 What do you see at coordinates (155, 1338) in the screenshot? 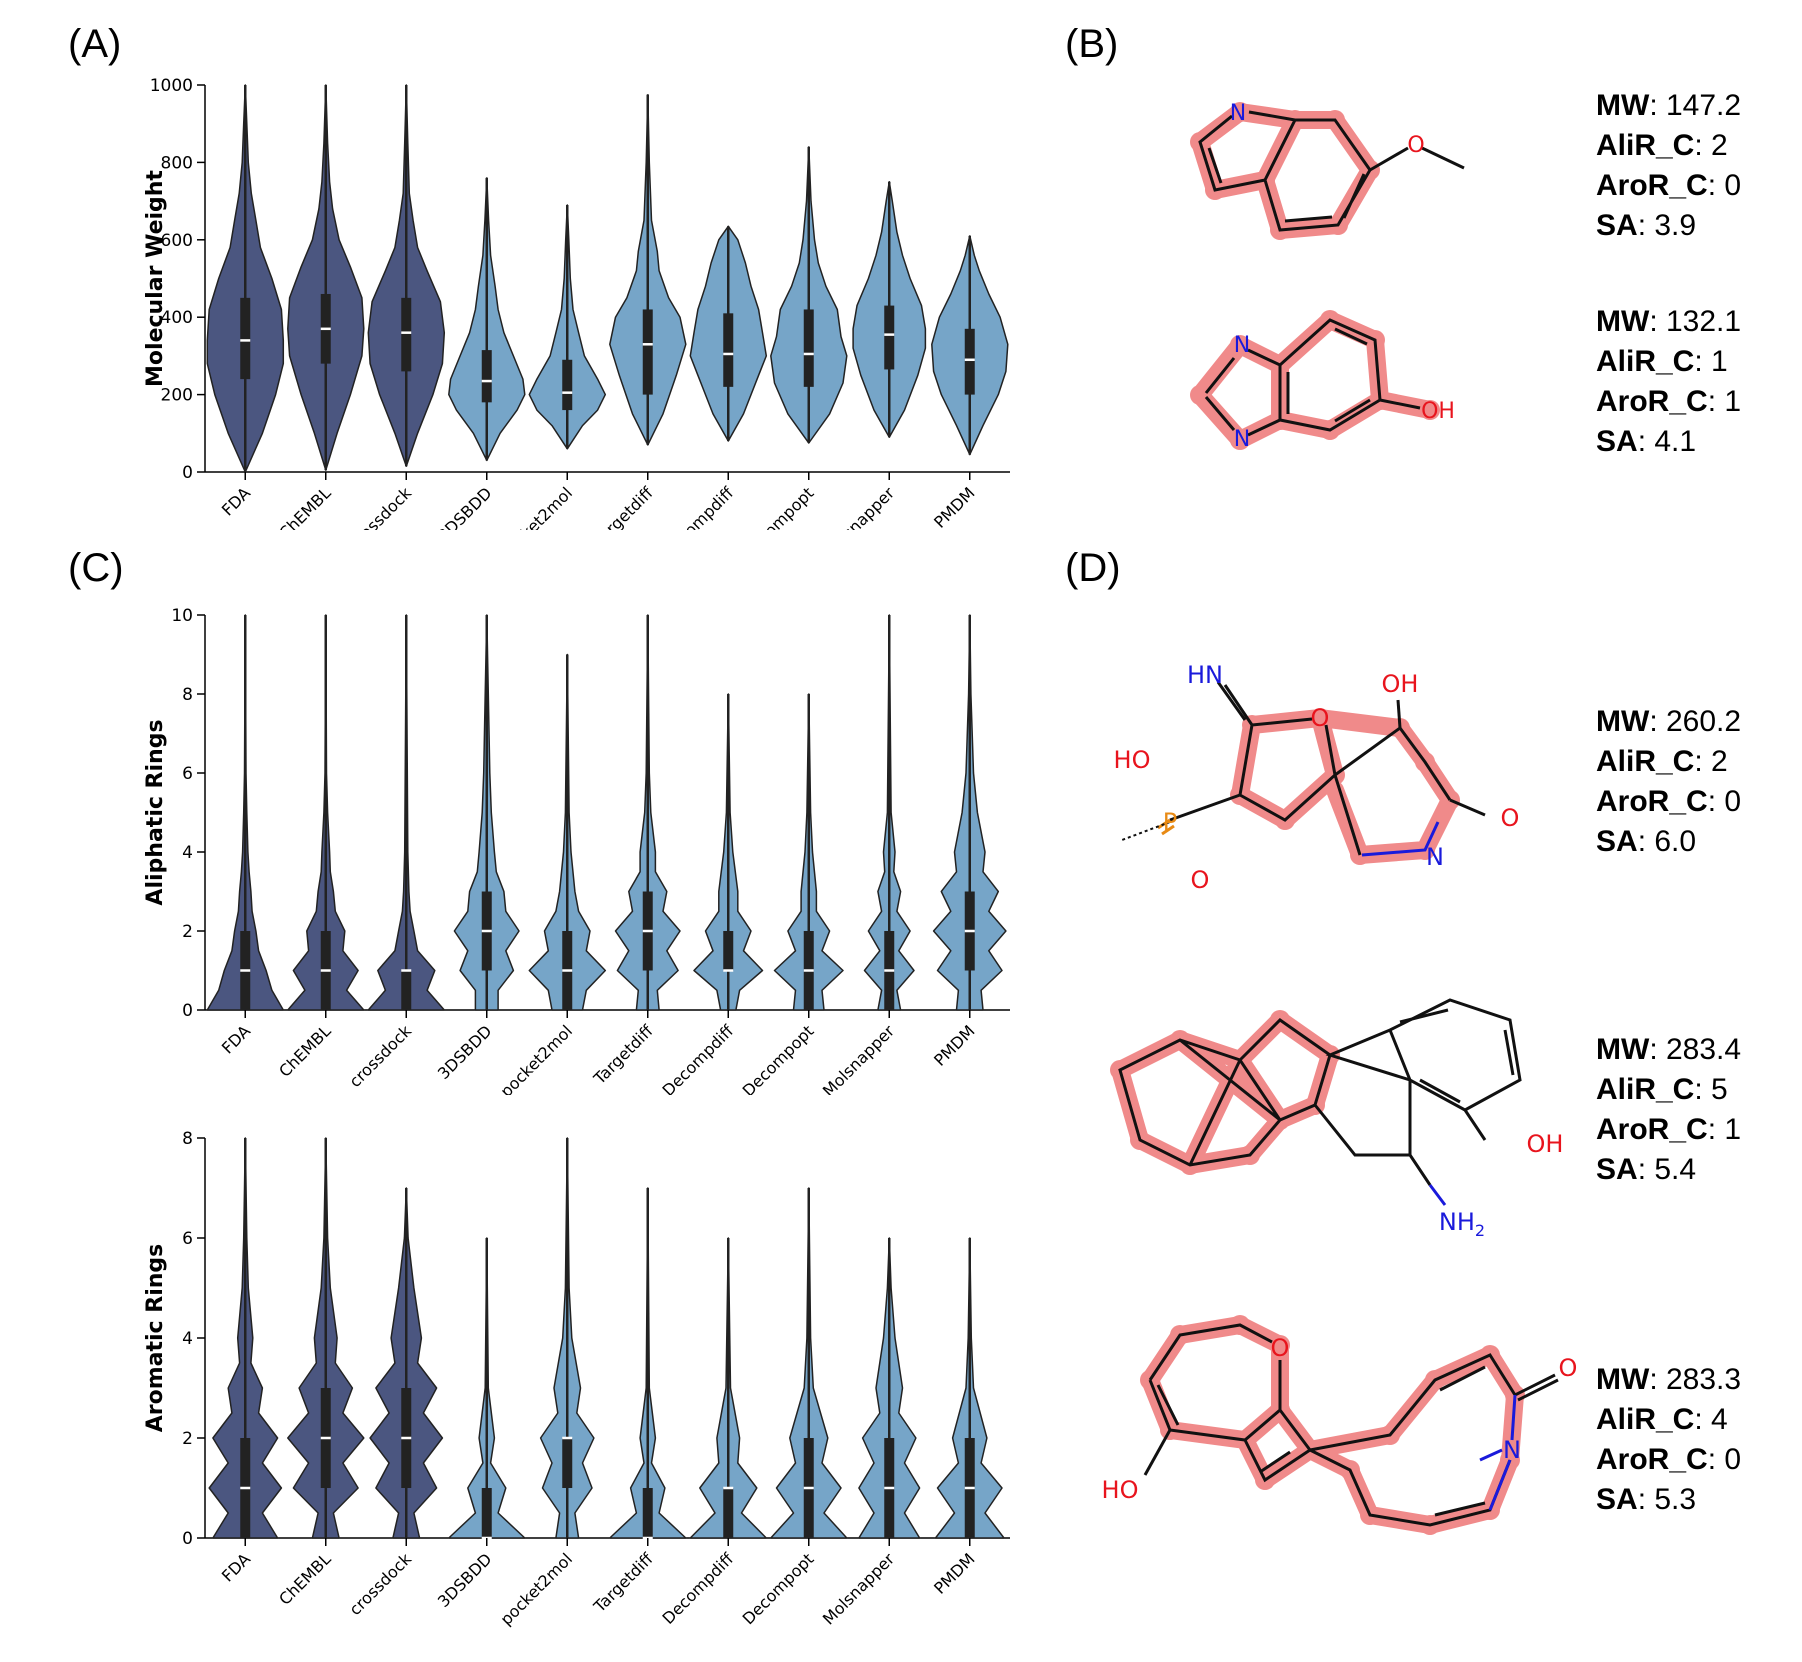
I see `y-axis-label: Aromatic Rings` at bounding box center [155, 1338].